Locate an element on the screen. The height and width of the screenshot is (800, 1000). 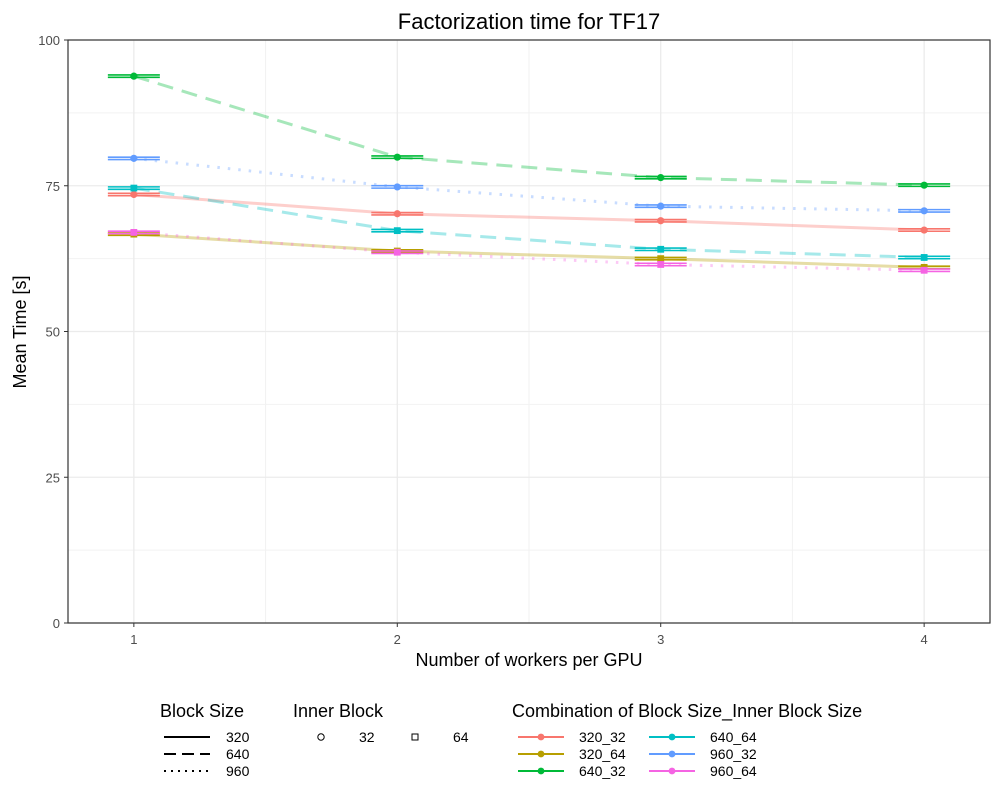
legend-label-combination: 640_32 is located at coordinates (602, 771).